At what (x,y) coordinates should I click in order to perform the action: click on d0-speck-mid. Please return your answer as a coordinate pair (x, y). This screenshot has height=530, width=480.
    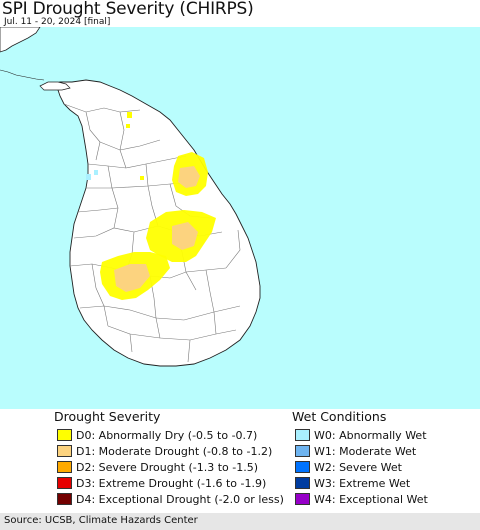
    Looking at the image, I should click on (142, 178).